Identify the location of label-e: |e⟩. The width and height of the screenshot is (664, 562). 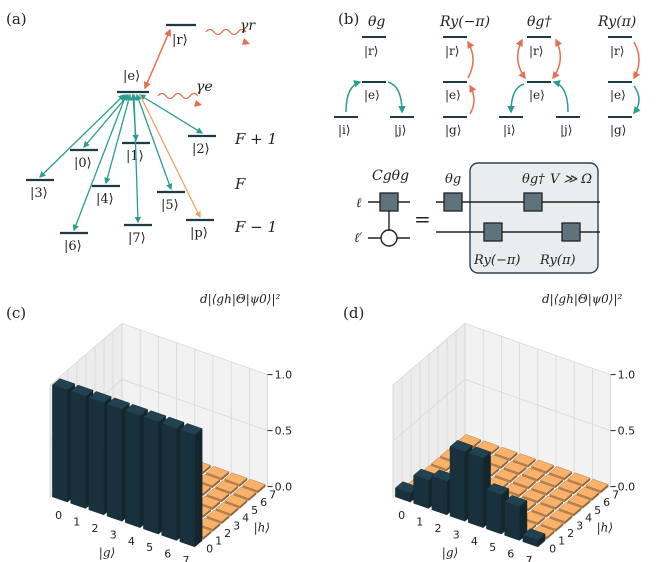
(131, 76).